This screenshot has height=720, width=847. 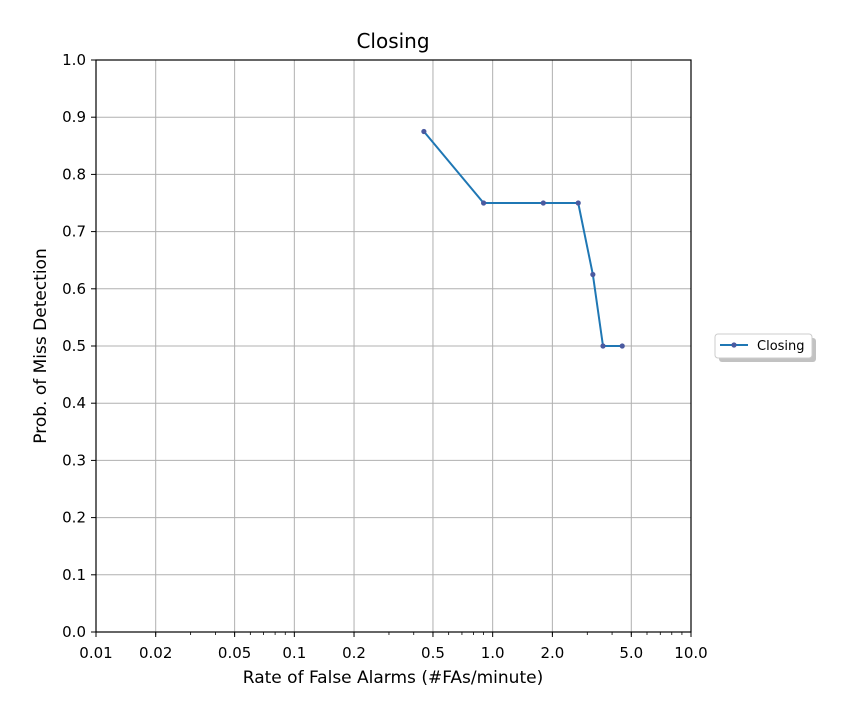 I want to click on legend-marker-closing, so click(x=734, y=345).